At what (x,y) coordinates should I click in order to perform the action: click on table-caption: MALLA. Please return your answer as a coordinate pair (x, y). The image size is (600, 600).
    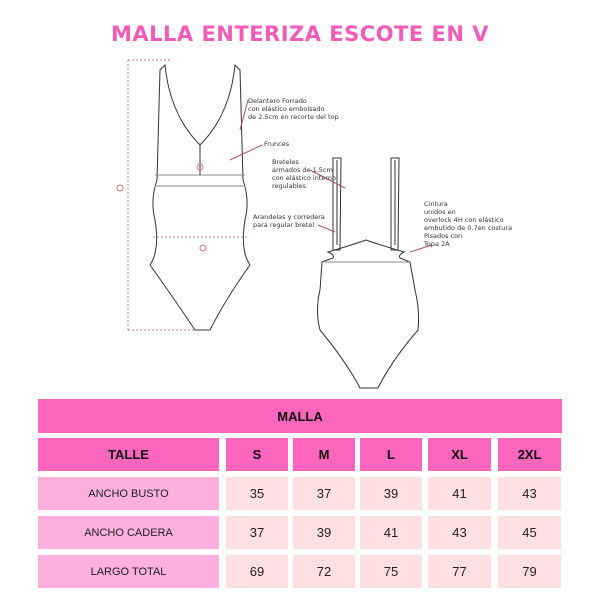
    Looking at the image, I should click on (300, 416).